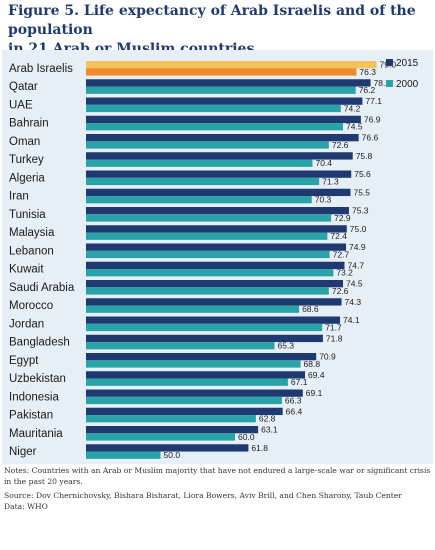  What do you see at coordinates (167, 448) in the screenshot?
I see `bar-niger-2015` at bounding box center [167, 448].